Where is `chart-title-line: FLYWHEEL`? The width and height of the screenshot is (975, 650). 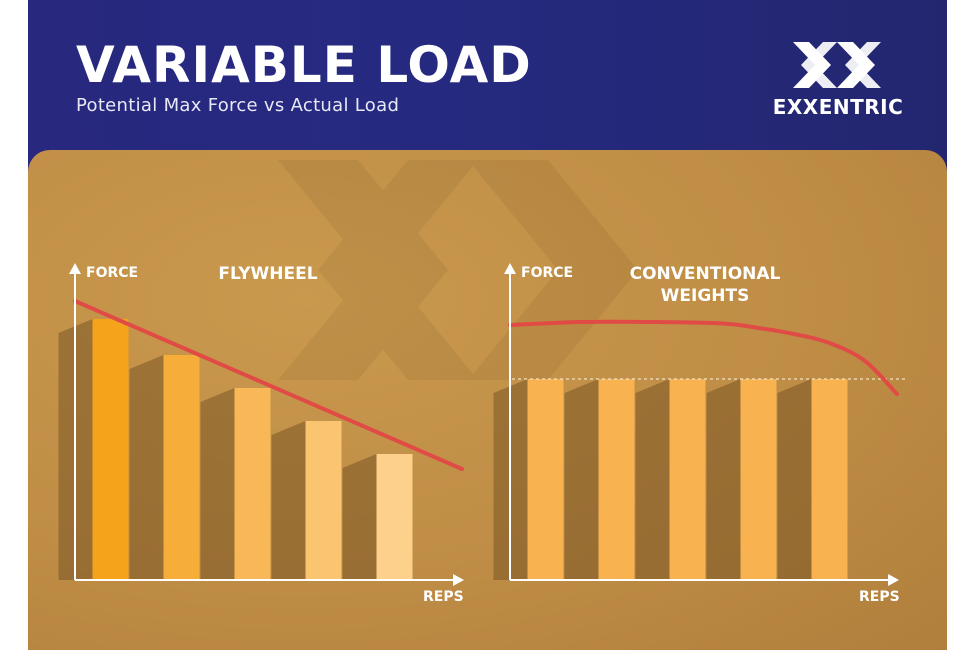 chart-title-line: FLYWHEEL is located at coordinates (267, 274).